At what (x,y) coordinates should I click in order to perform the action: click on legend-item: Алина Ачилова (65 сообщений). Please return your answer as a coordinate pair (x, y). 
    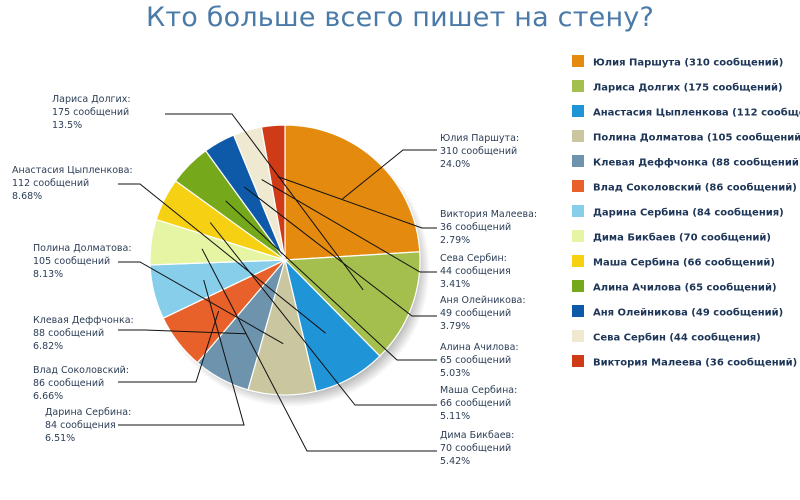
    Looking at the image, I should click on (685, 288).